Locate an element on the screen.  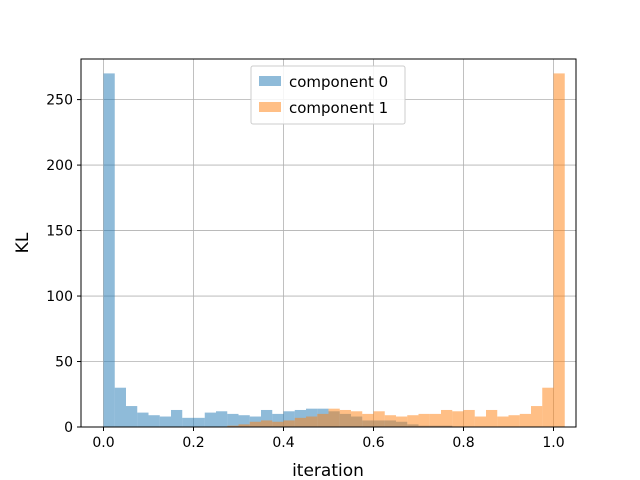
x-tick-label: 0.8 is located at coordinates (463, 443).